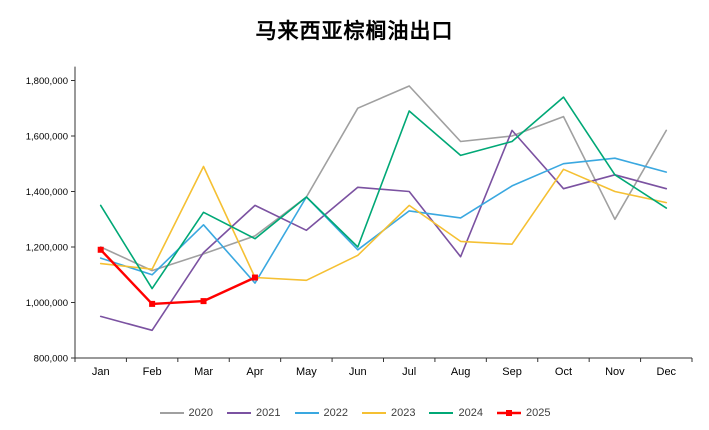 This screenshot has width=709, height=430. Describe the element at coordinates (239, 413) in the screenshot. I see `legend-swatch-2021` at that location.